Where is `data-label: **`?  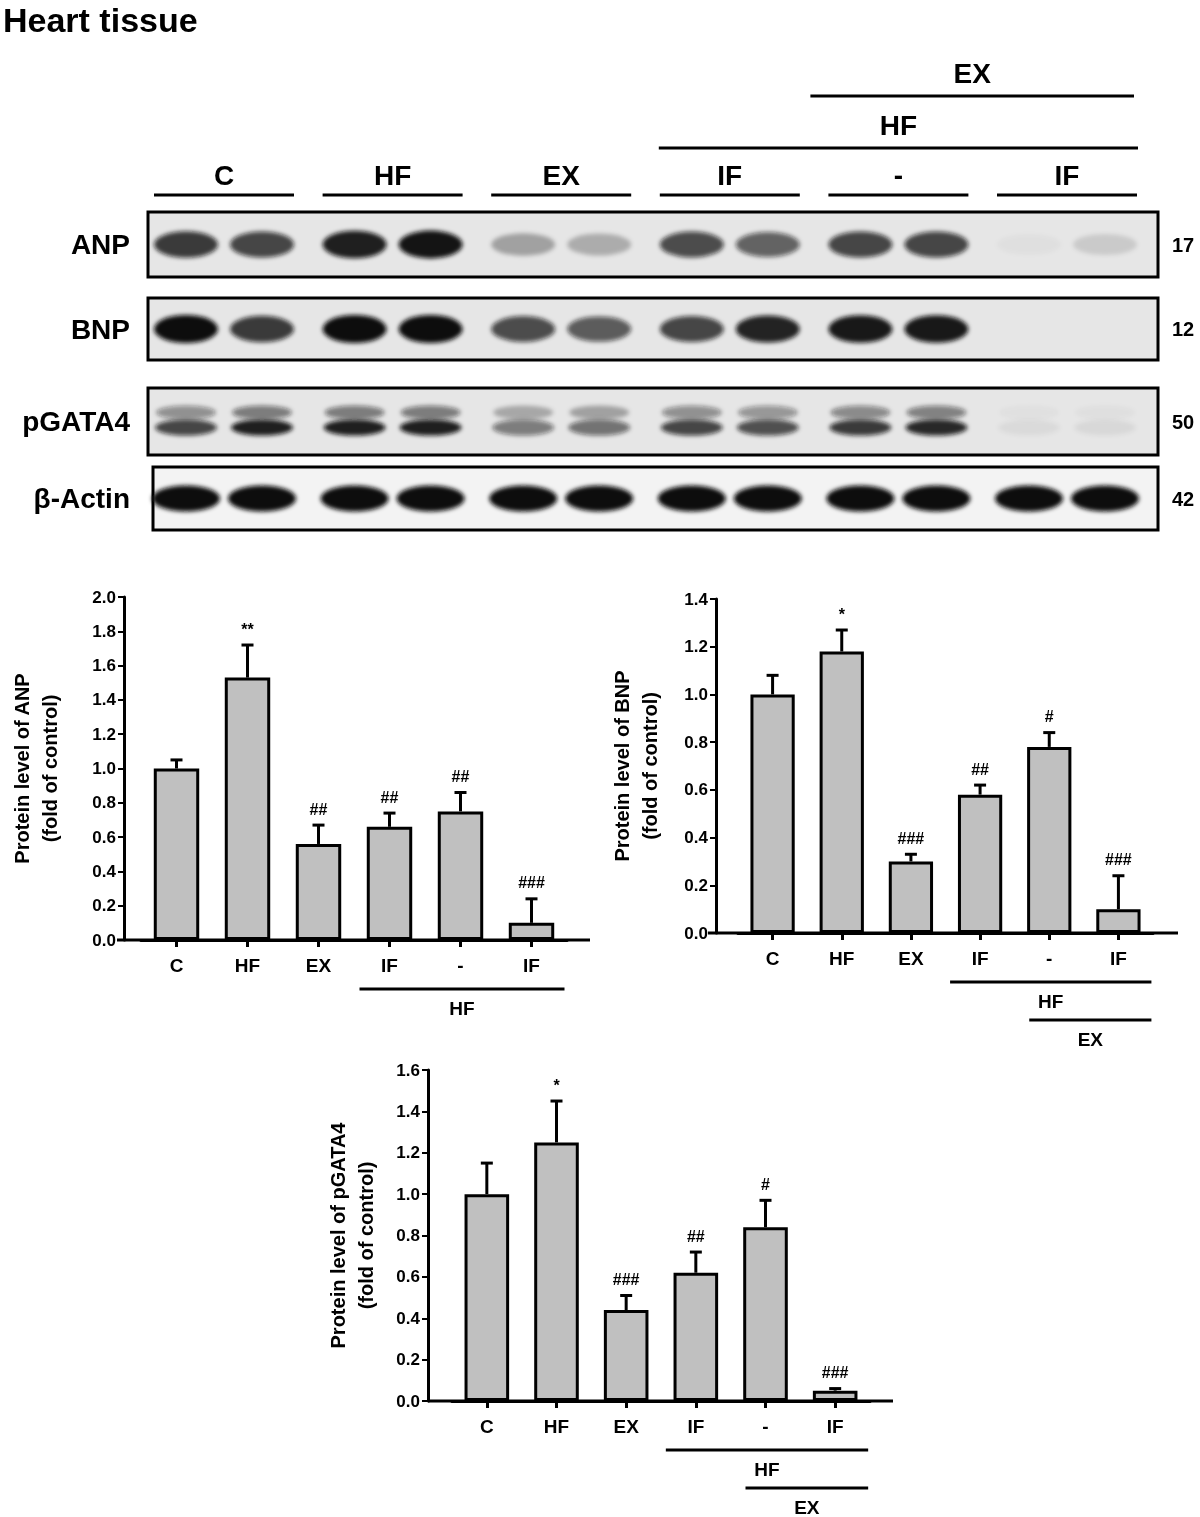
data-label: ** is located at coordinates (248, 629).